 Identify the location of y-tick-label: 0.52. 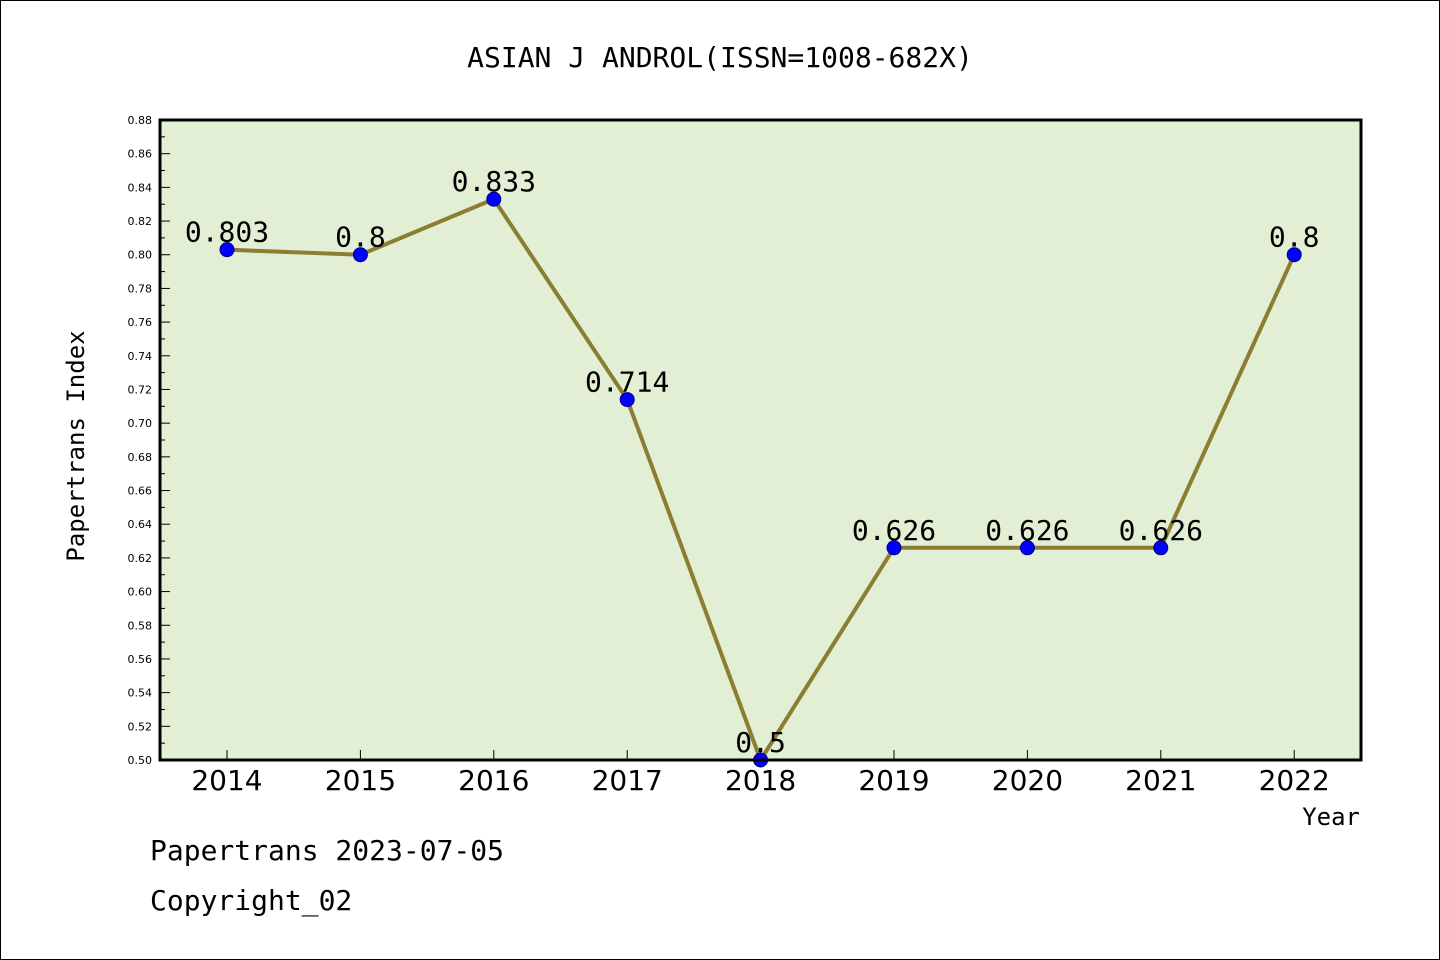
(140, 726).